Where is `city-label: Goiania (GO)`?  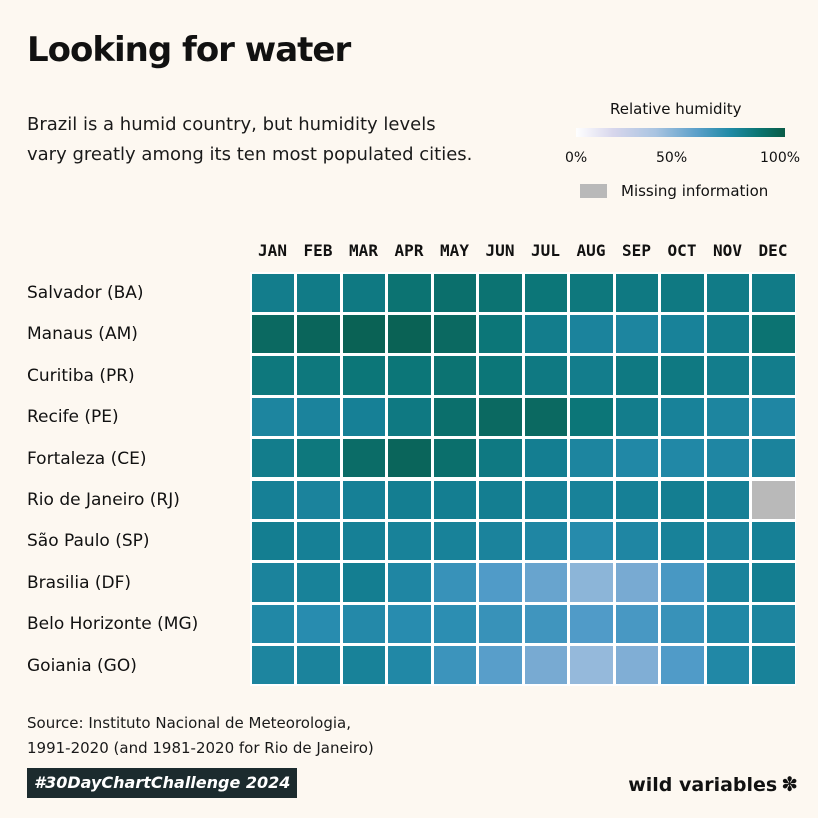 city-label: Goiania (GO) is located at coordinates (82, 665).